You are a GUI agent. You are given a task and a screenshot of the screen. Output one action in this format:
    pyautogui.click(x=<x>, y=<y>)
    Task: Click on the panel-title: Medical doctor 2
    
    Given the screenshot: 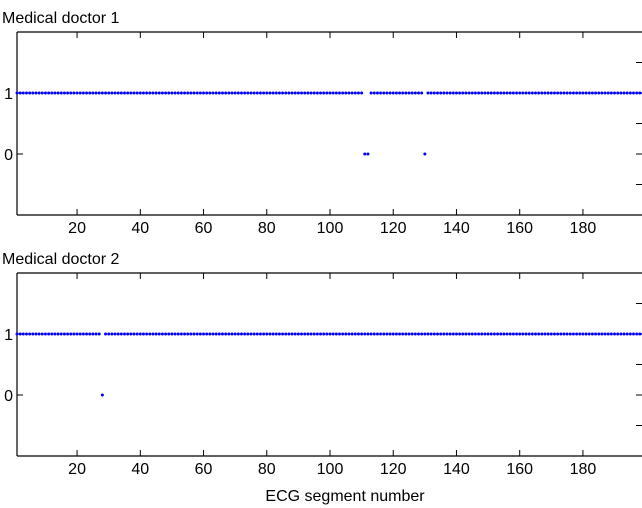 What is the action you would take?
    pyautogui.click(x=60, y=259)
    